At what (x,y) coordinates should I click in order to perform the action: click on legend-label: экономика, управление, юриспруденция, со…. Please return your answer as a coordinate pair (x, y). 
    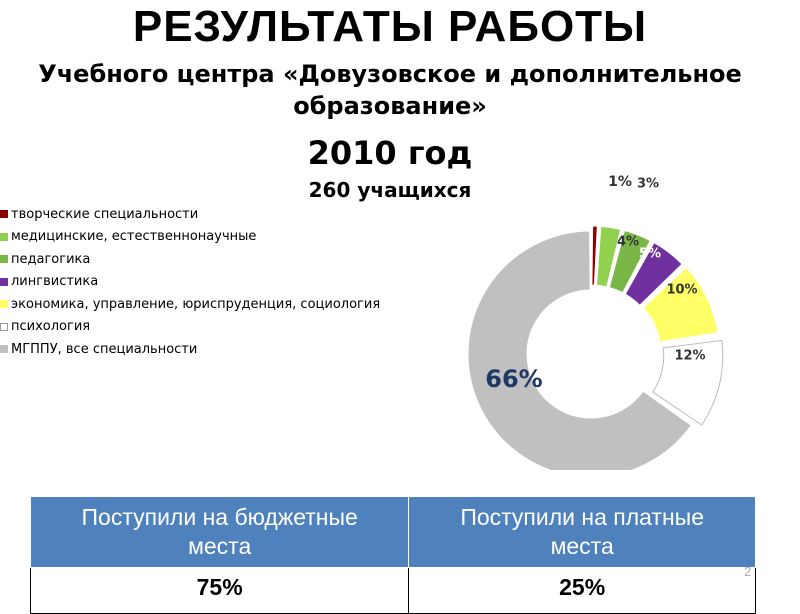
    Looking at the image, I should click on (196, 304).